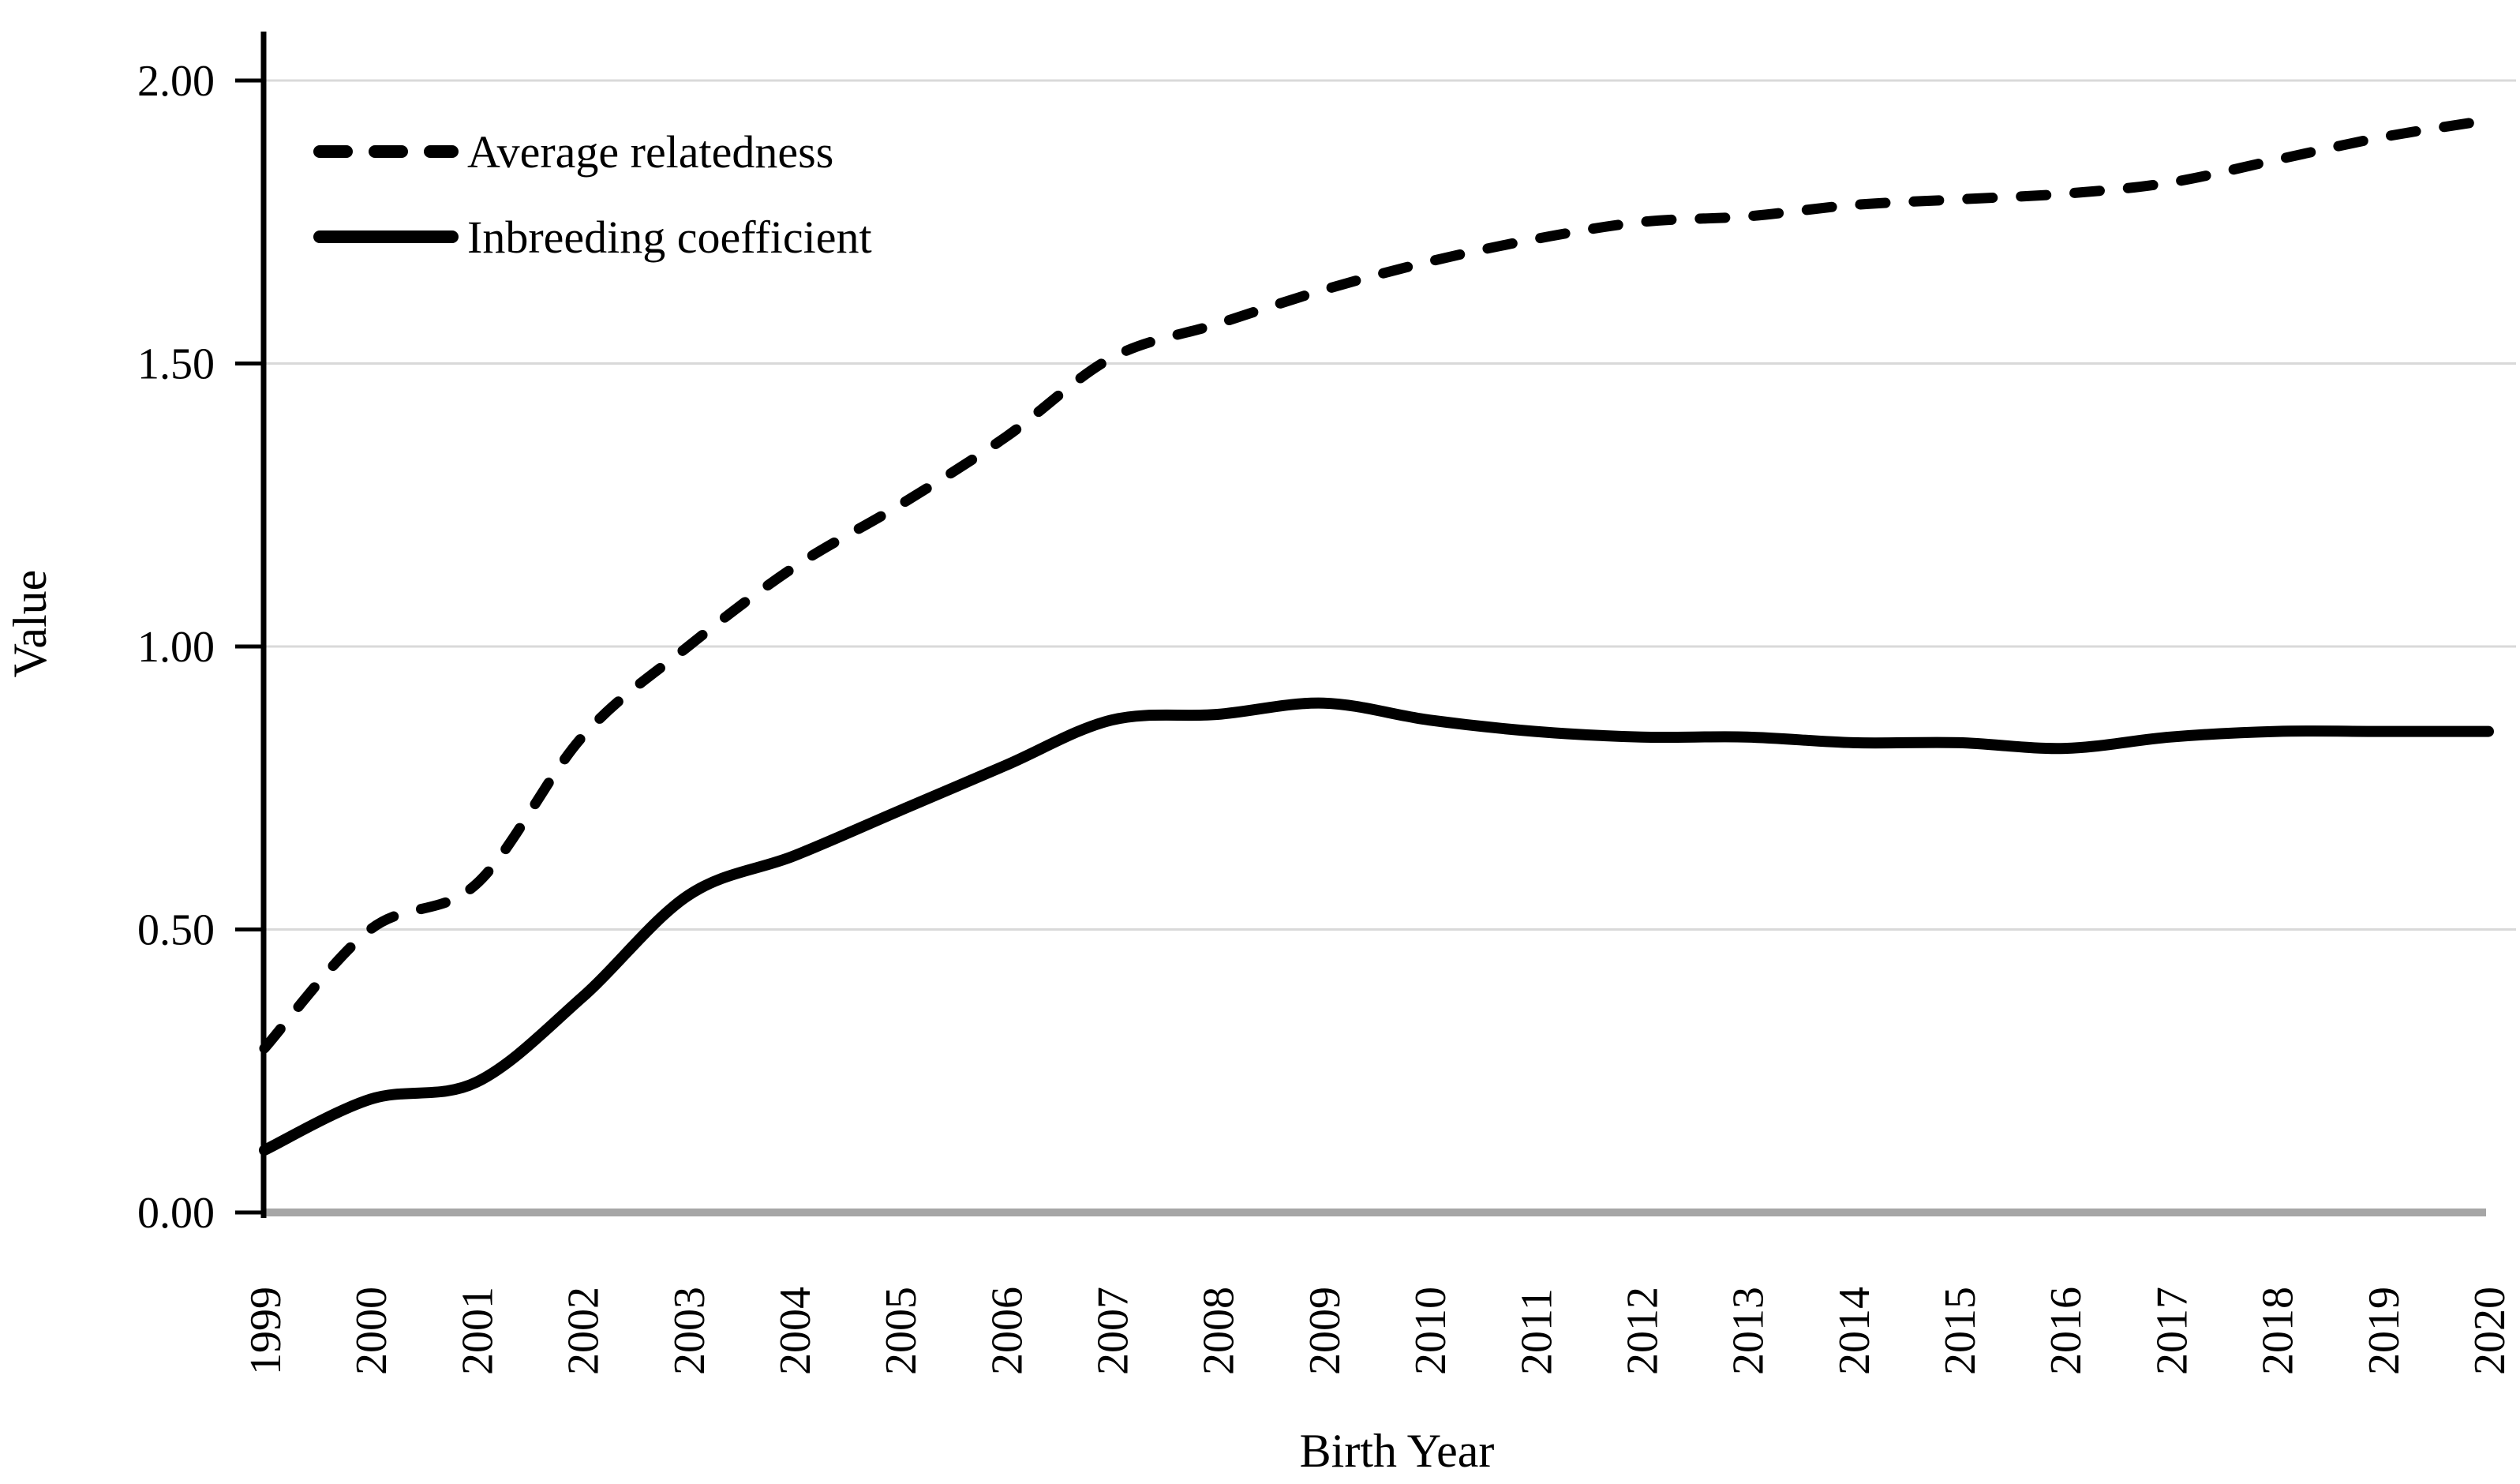  Describe the element at coordinates (901, 1331) in the screenshot. I see `x-tick-label: 2005` at that location.